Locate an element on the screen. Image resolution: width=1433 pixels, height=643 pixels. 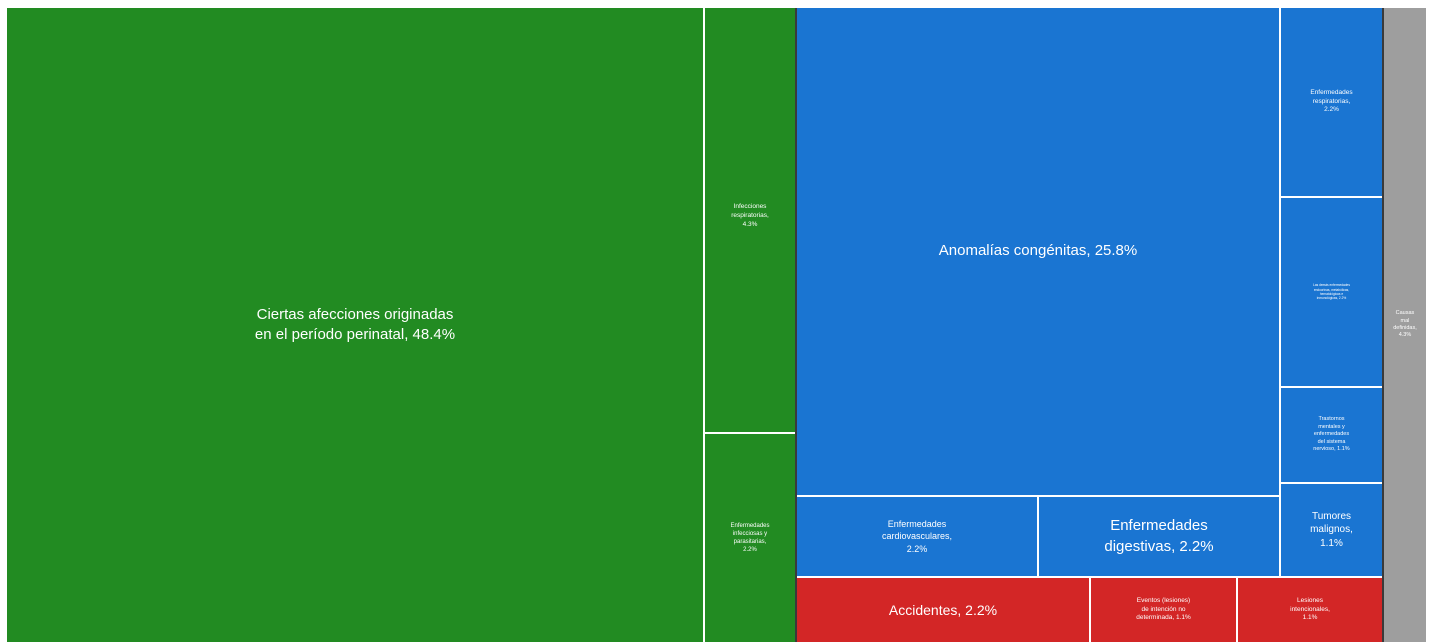
treemap-tile-accidentes: Accidentes, 2.2% is located at coordinates (943, 609).